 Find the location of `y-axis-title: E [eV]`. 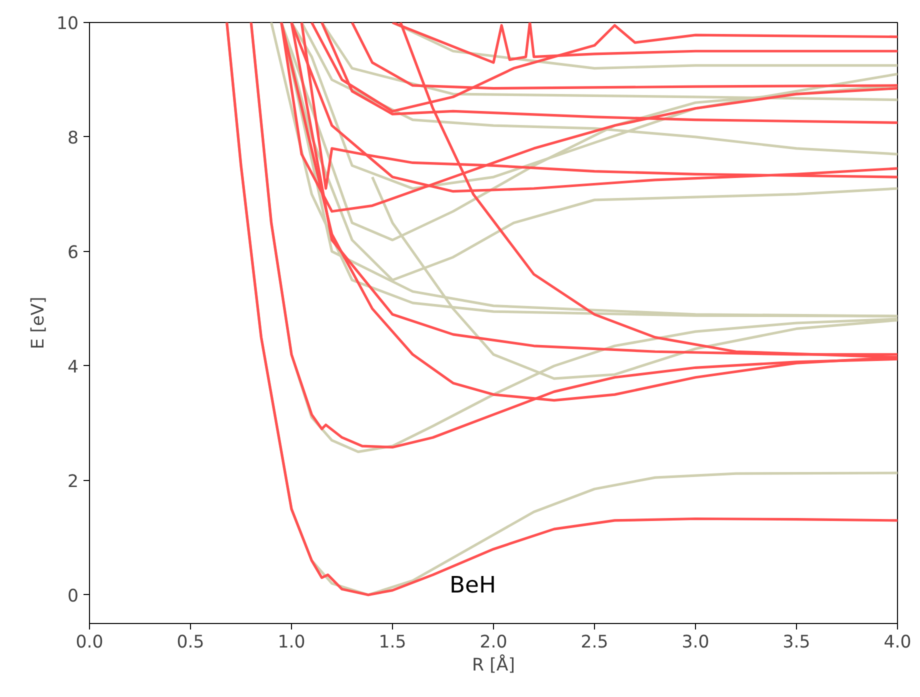

y-axis-title: E [eV] is located at coordinates (38, 323).